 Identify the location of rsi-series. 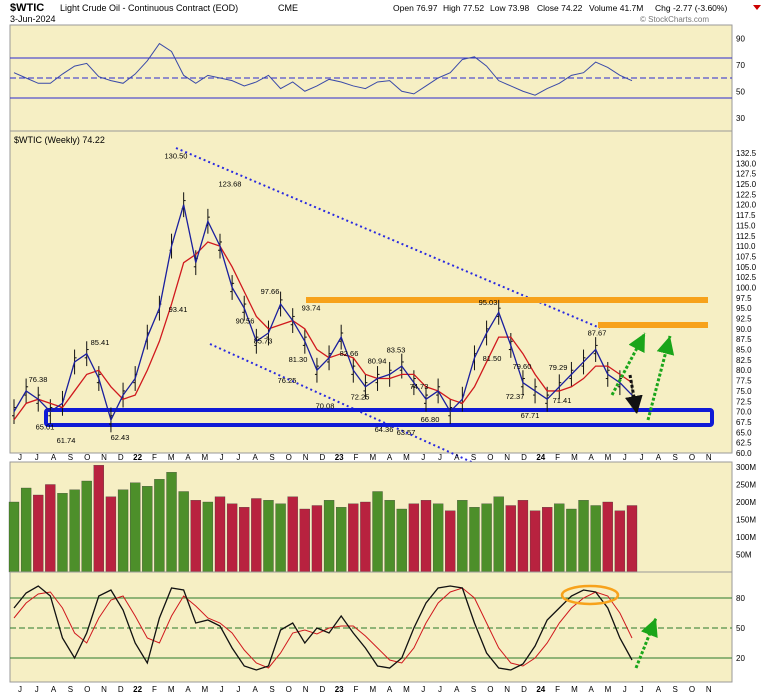
(323, 69).